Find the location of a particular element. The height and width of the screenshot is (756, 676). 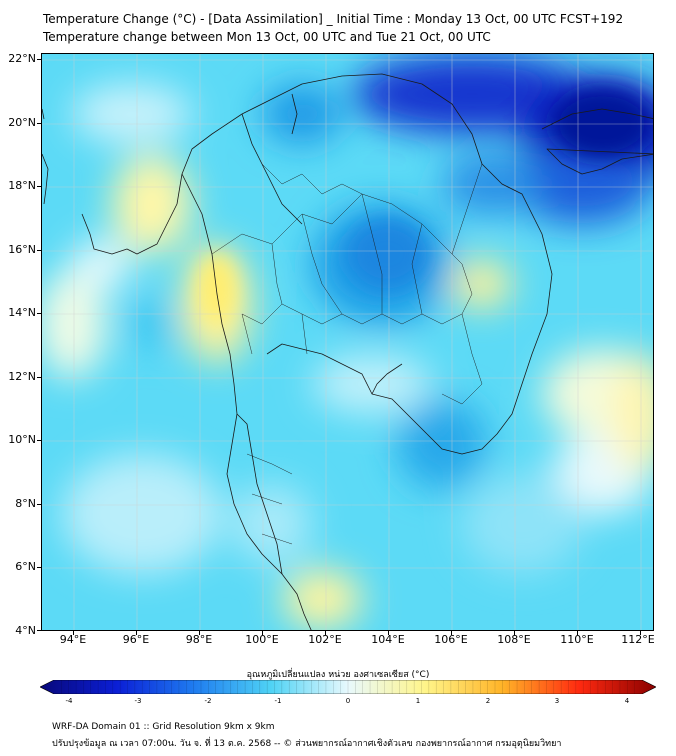

colorbar-tick: -3 is located at coordinates (138, 701).